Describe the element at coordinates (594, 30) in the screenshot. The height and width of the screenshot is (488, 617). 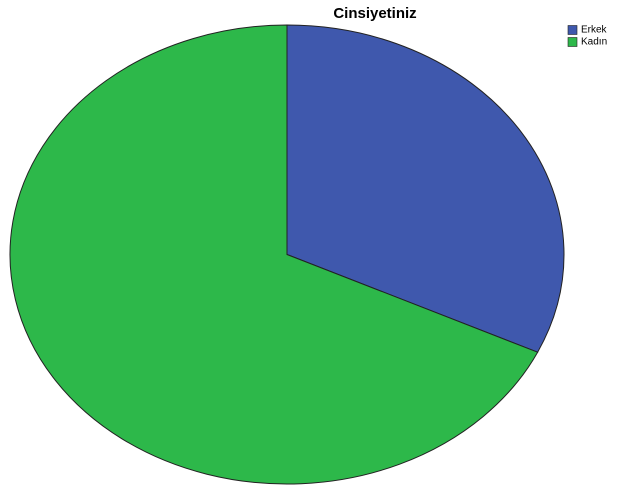
I see `legend-label: Erkek` at that location.